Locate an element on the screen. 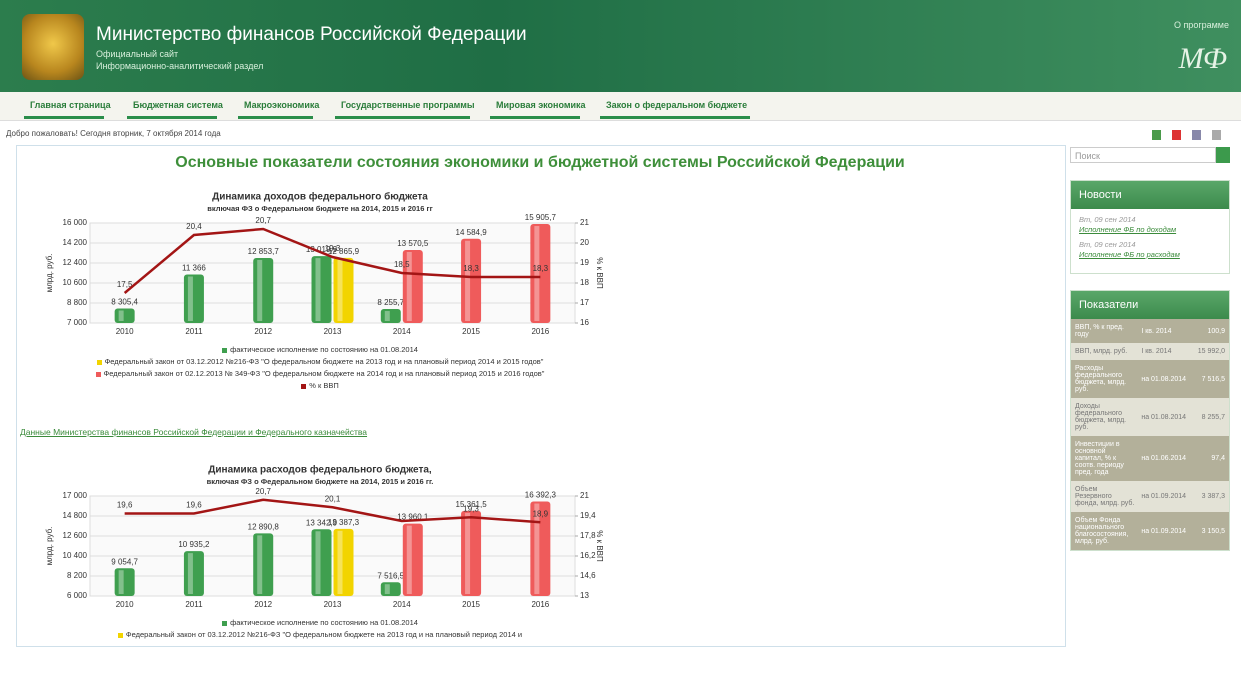  indicator-row: ВВП, % к пред. году I кв. 2014 100,9 is located at coordinates (1150, 331).